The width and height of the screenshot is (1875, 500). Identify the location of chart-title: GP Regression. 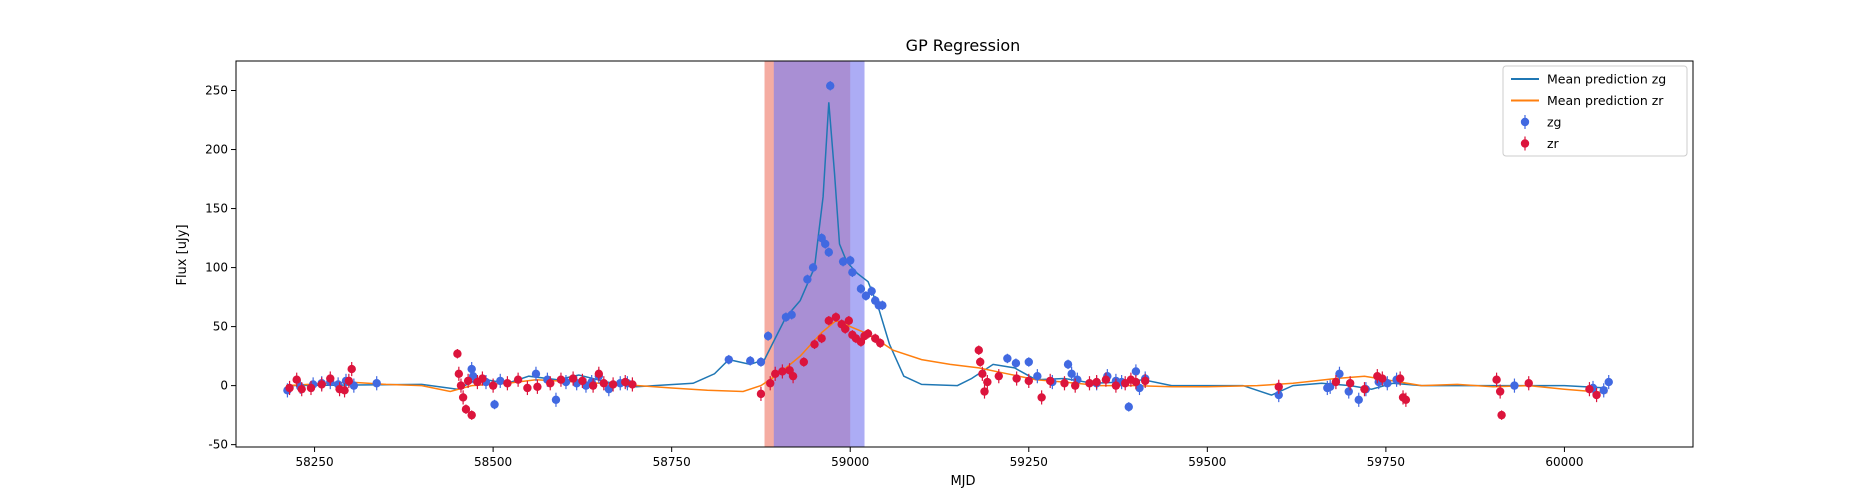
(963, 45).